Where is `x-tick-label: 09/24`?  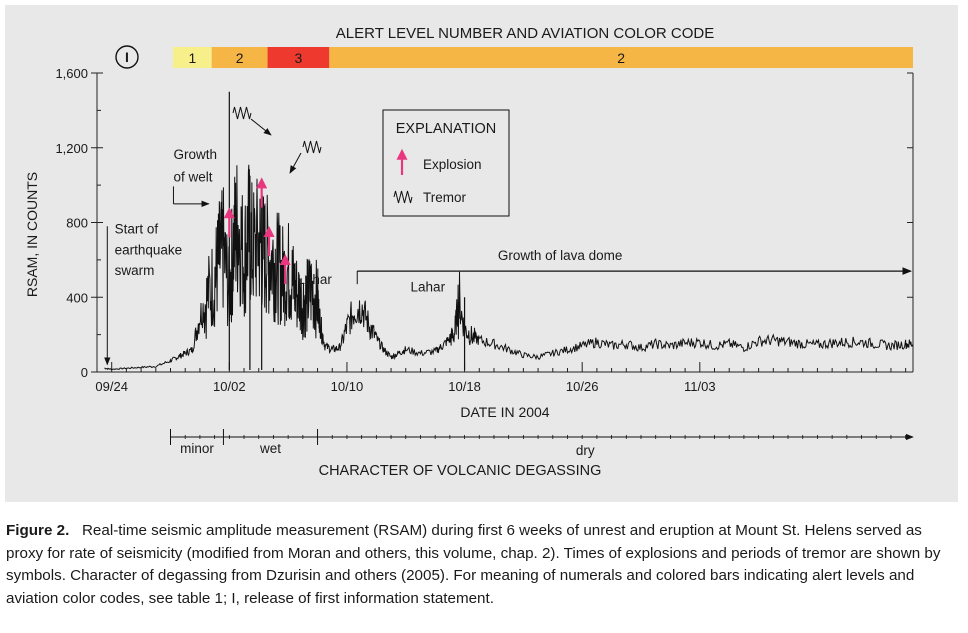 x-tick-label: 09/24 is located at coordinates (111, 386).